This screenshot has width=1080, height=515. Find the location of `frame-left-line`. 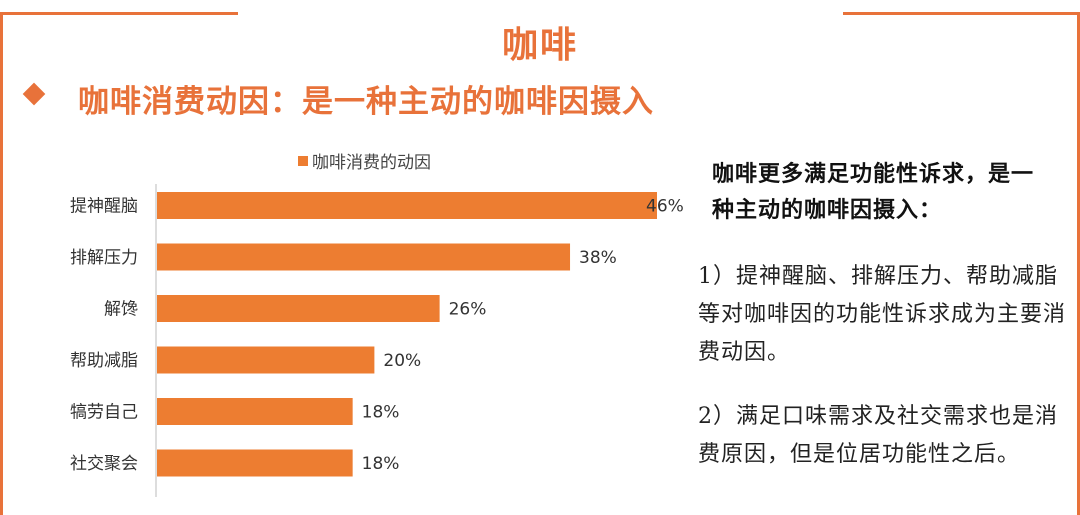

frame-left-line is located at coordinates (1, 263).